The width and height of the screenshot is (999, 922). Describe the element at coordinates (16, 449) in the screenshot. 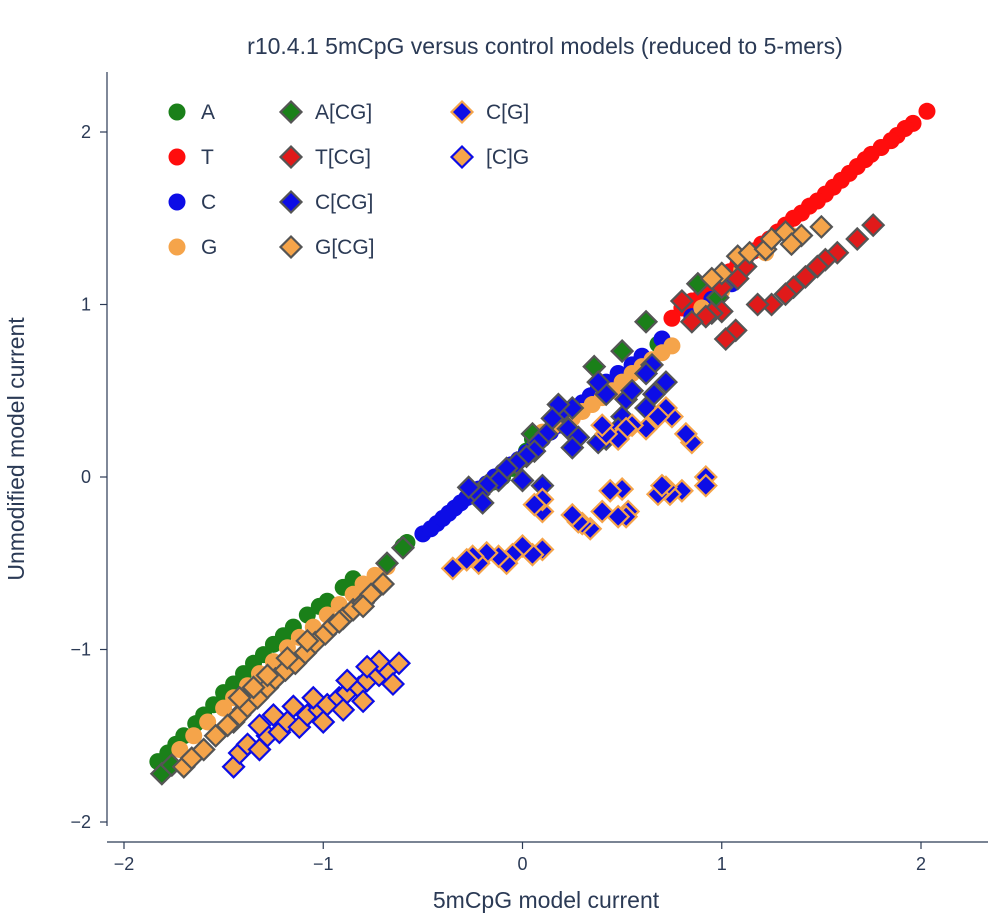

I see `y-axis-label: Unmodified model current` at that location.